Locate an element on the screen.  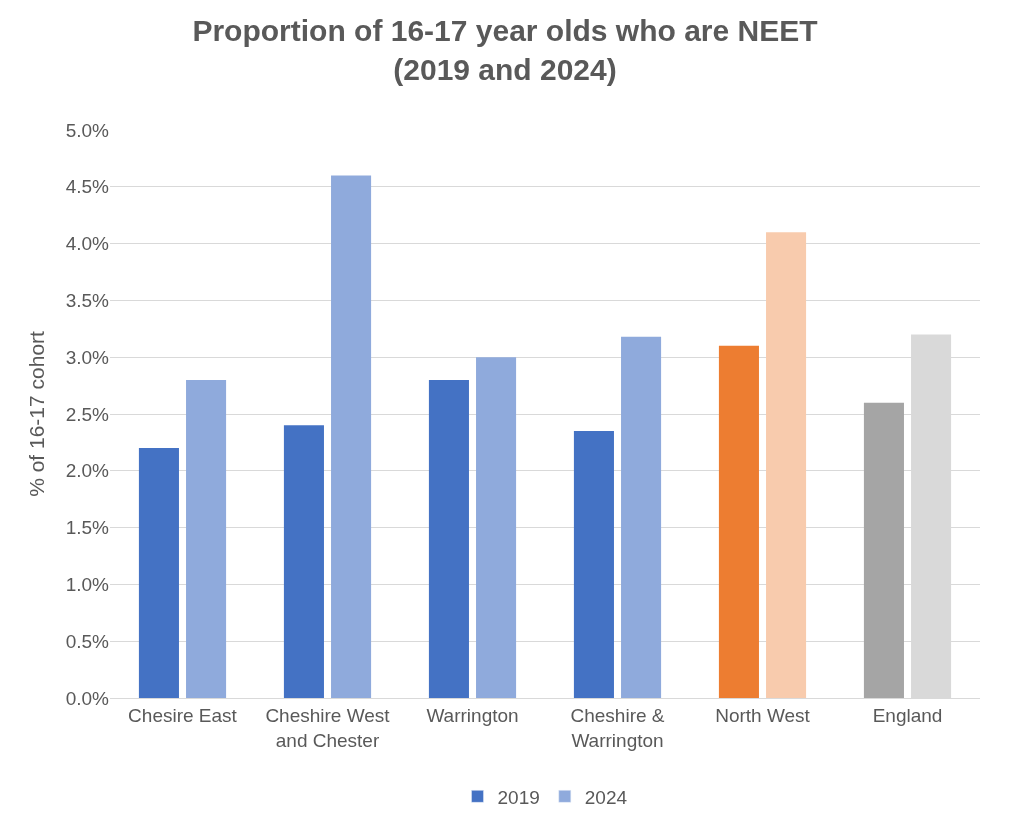
x-tick-label: Warrington is located at coordinates (472, 715).